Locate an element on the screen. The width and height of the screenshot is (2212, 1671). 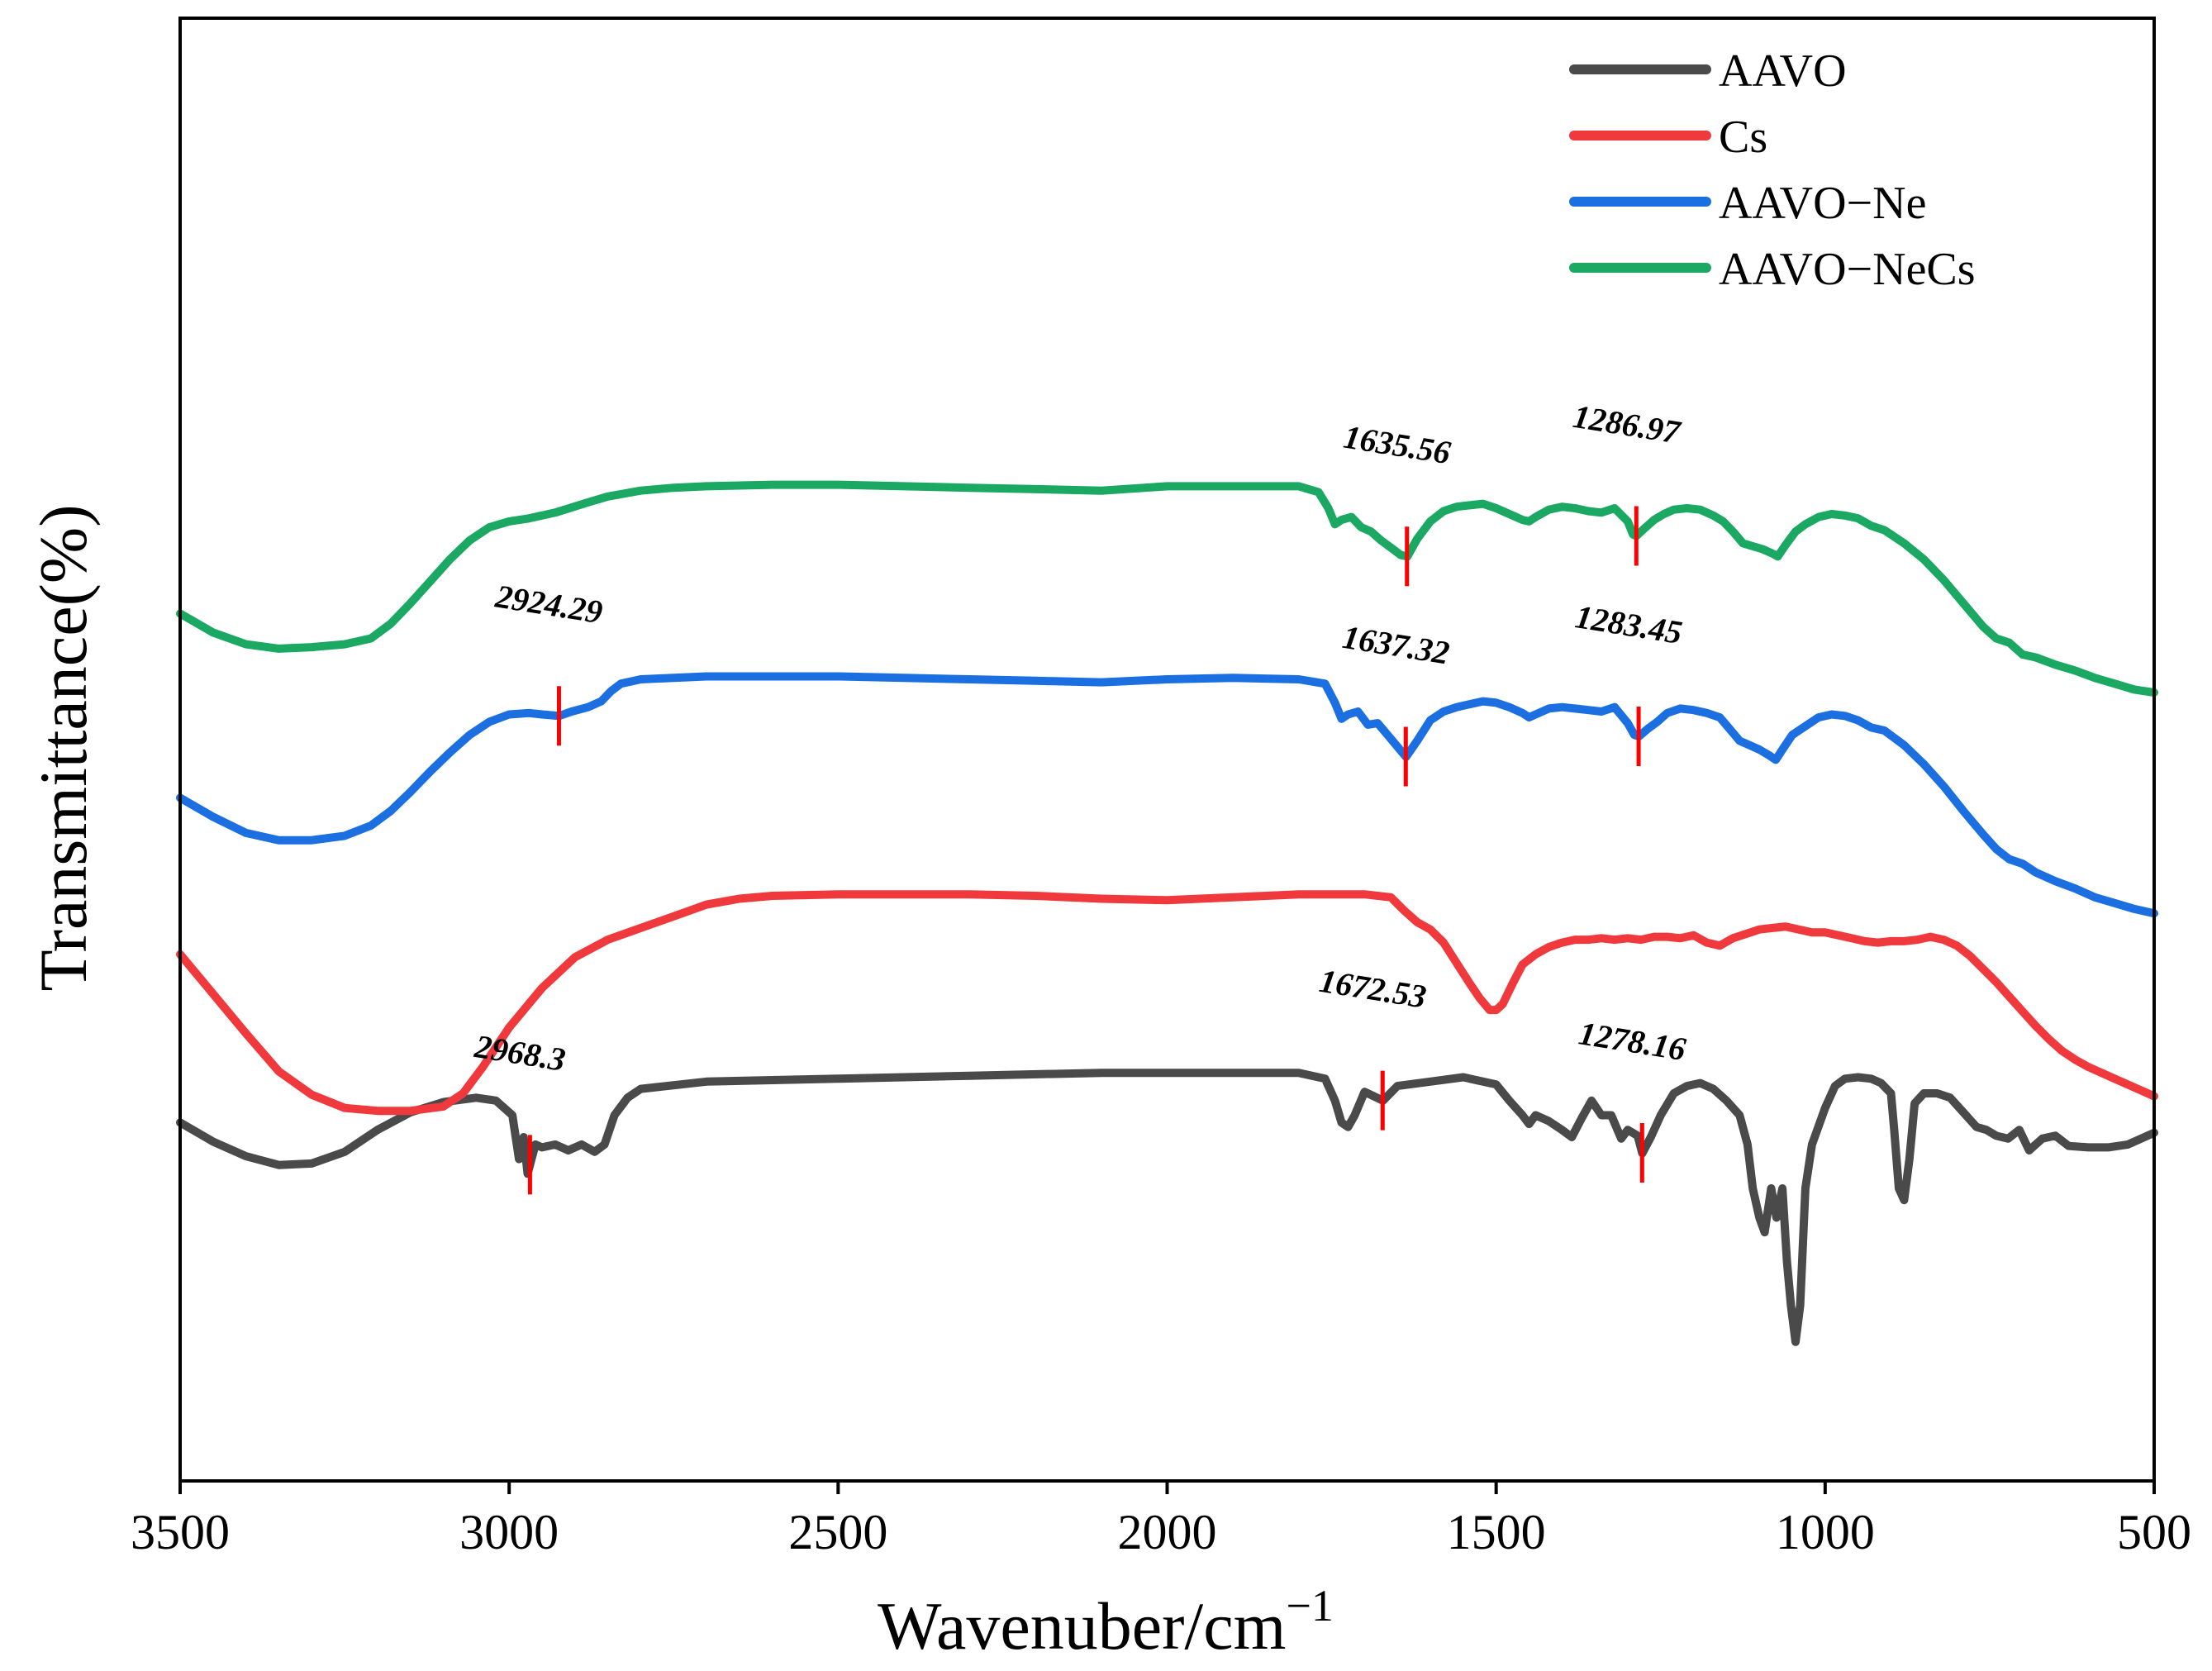
legend-label: AAVO is located at coordinates (1783, 71).